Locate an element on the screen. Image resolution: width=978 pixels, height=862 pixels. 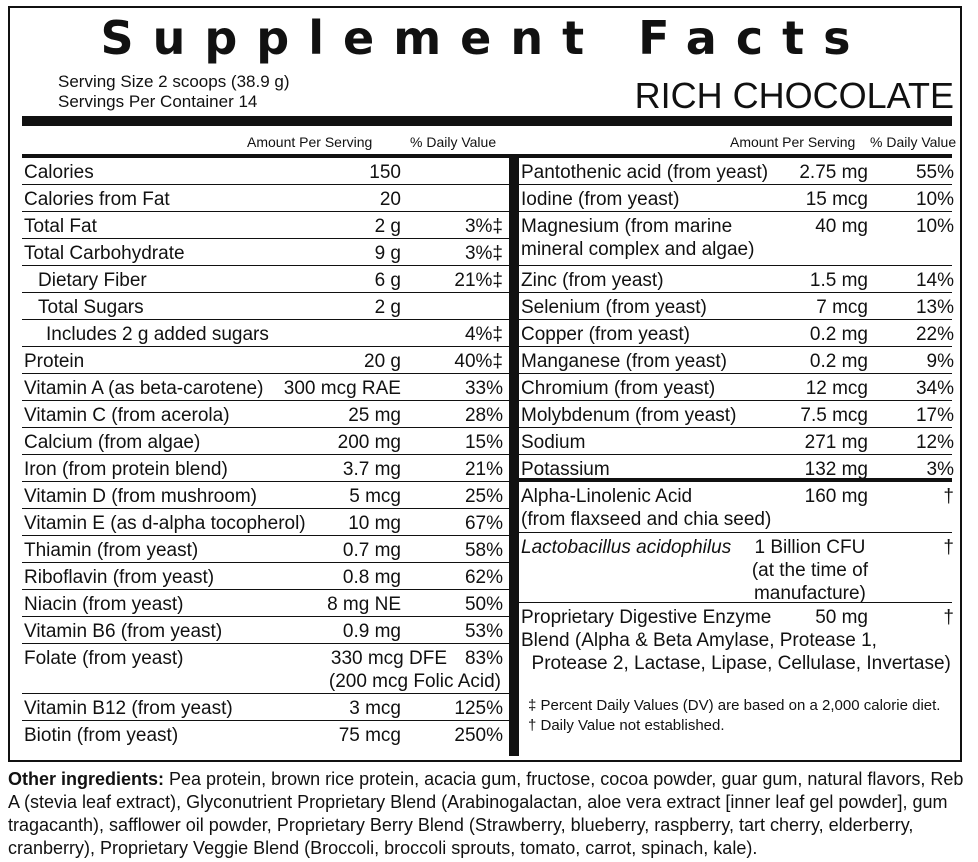
nutrient-amount: 50 mg is located at coordinates (841, 617).